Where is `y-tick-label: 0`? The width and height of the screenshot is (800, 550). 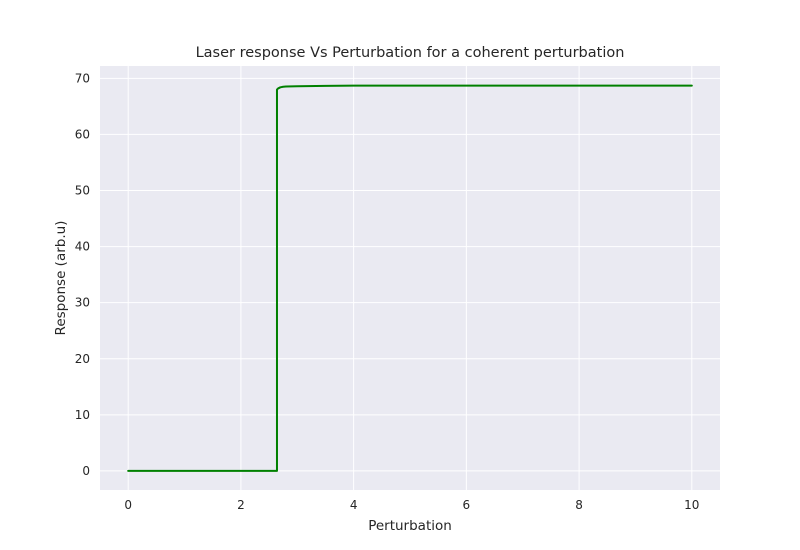 y-tick-label: 0 is located at coordinates (86, 471).